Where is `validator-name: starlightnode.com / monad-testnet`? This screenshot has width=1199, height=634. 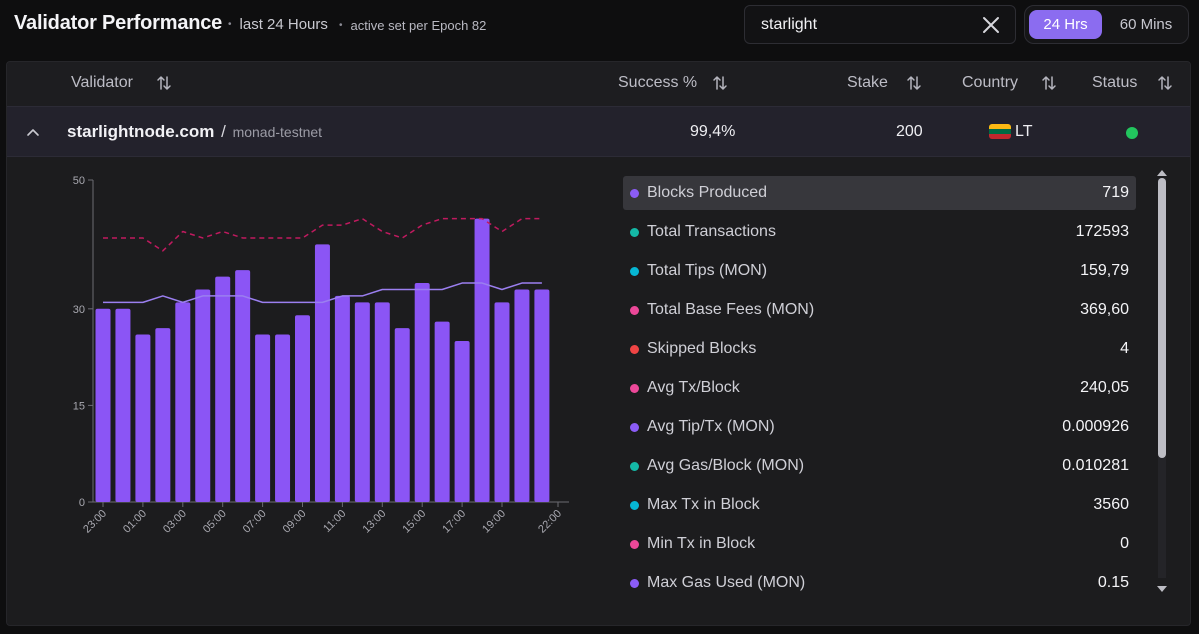
validator-name: starlightnode.com / monad-testnet is located at coordinates (194, 132).